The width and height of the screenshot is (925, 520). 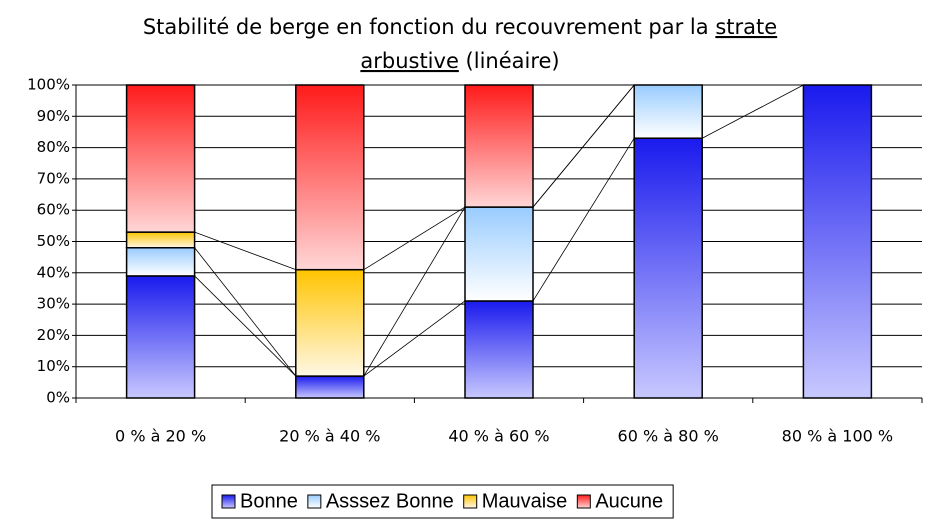 I want to click on y-tick-label: 0%, so click(x=58, y=398).